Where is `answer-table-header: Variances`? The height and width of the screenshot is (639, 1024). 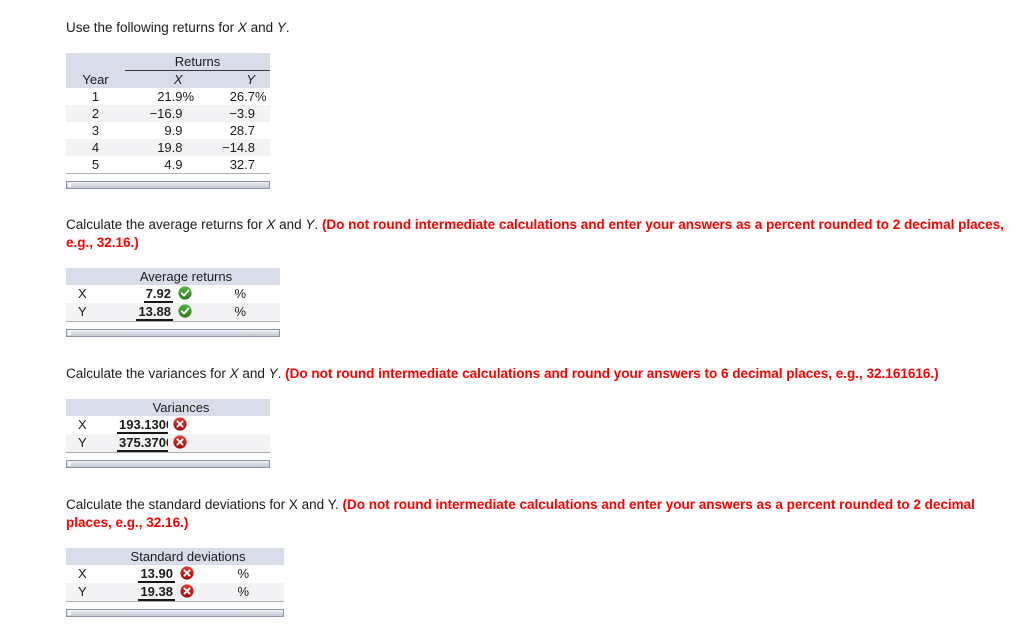 answer-table-header: Variances is located at coordinates (168, 407).